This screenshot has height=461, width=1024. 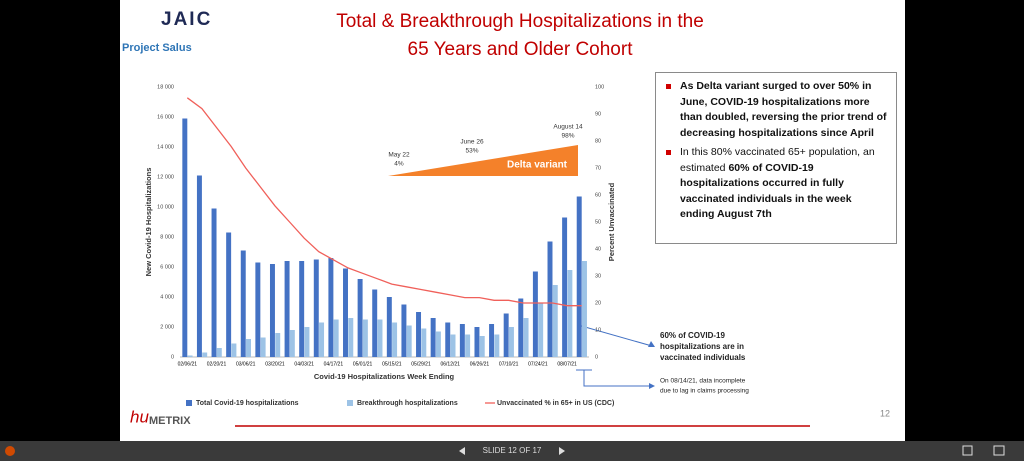 What do you see at coordinates (188, 364) in the screenshot?
I see `x-tick-label: 02/06/21` at bounding box center [188, 364].